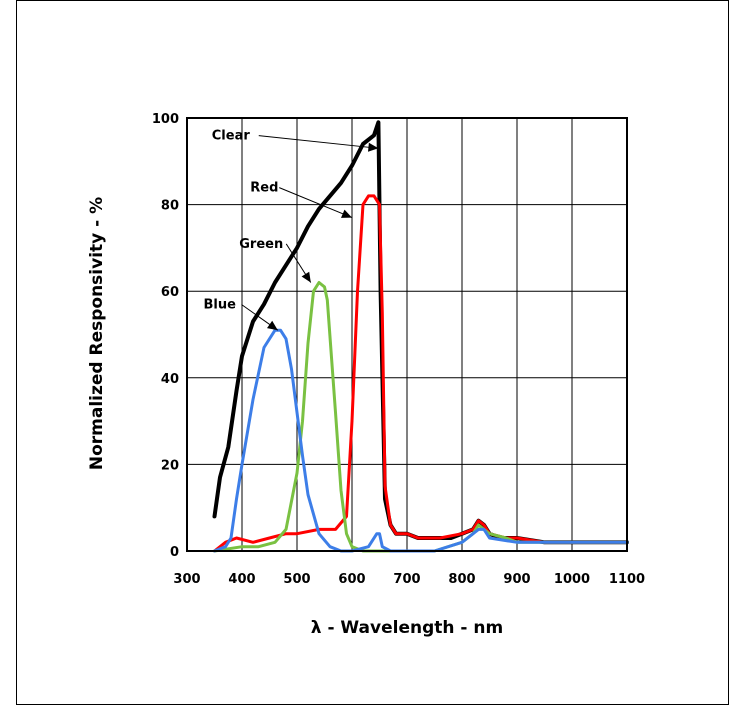 This screenshot has height=709, width=733. Describe the element at coordinates (165, 336) in the screenshot. I see `y-tick-labels: 0 20 40 60 80 100` at that location.